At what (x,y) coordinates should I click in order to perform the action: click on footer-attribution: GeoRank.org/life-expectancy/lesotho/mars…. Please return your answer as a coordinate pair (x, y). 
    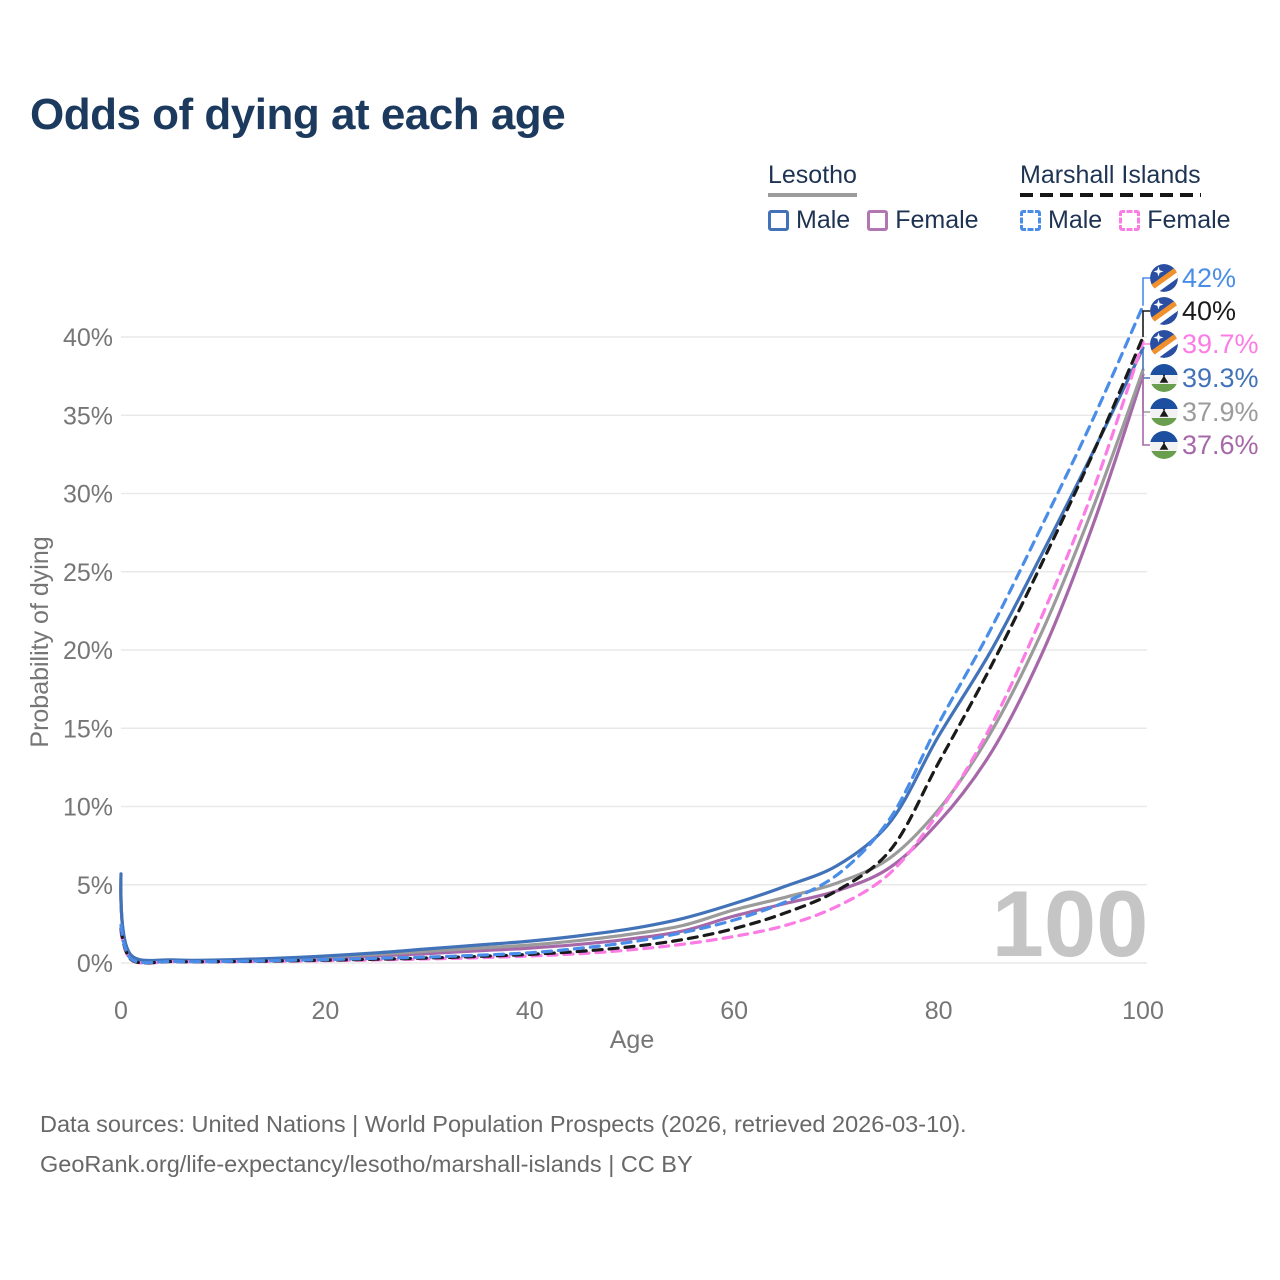
    Looking at the image, I should click on (366, 1164).